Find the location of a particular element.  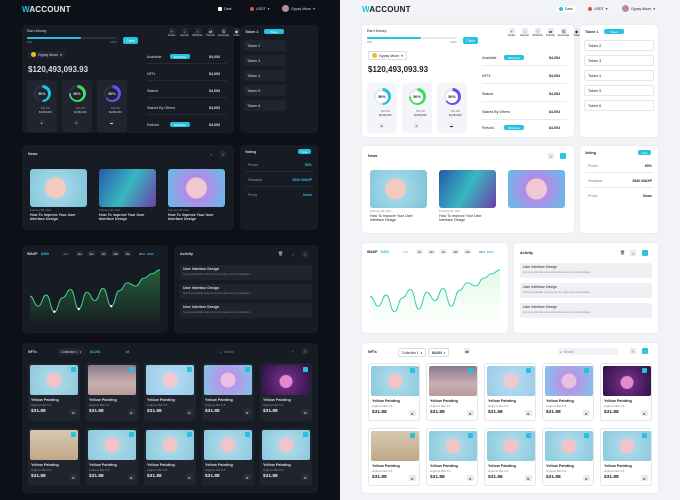

chart-point is located at coordinates (111, 306).